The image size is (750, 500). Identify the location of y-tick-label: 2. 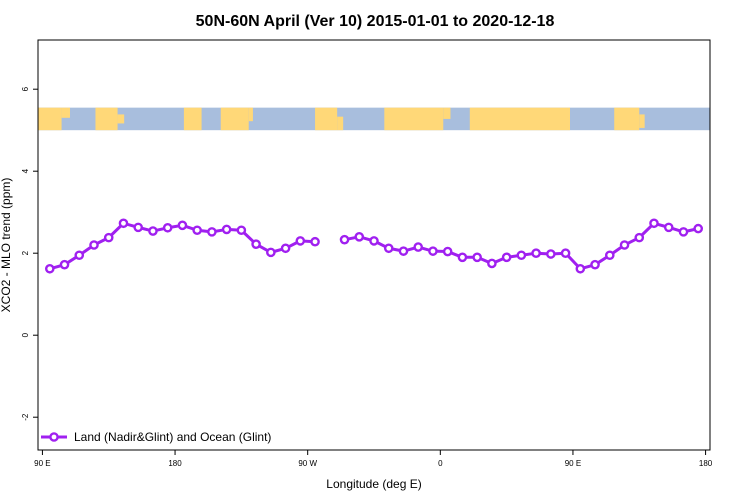
(25, 252).